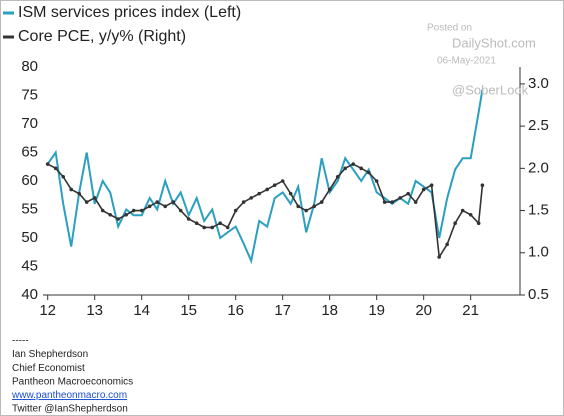 This screenshot has width=564, height=416. What do you see at coordinates (29, 208) in the screenshot?
I see `y-tick-label: 55` at bounding box center [29, 208].